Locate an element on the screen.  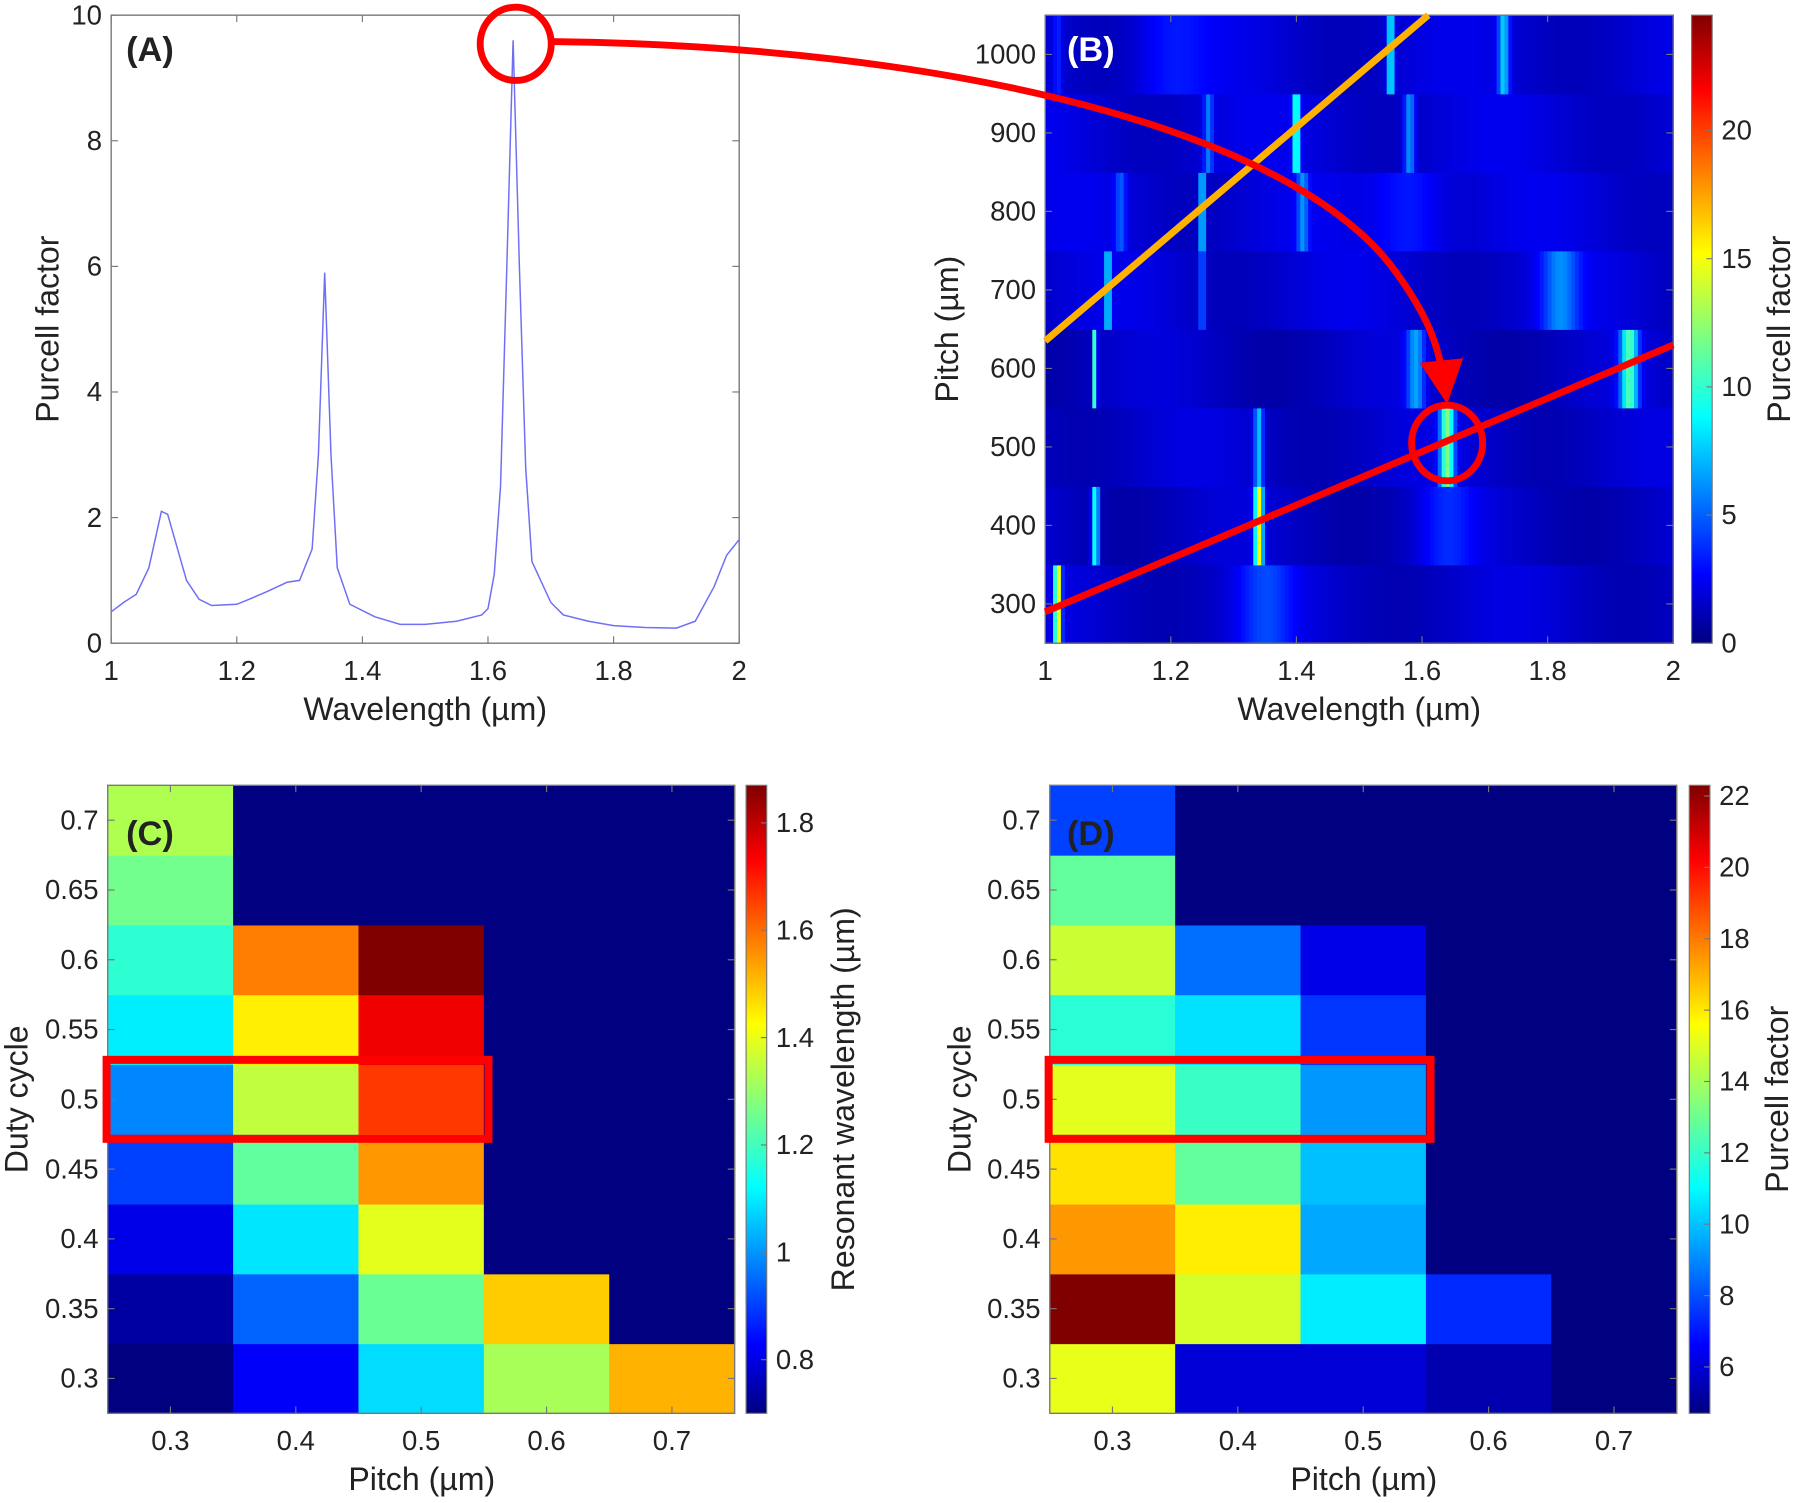
x-tick-label: 1.4 is located at coordinates (1296, 670).